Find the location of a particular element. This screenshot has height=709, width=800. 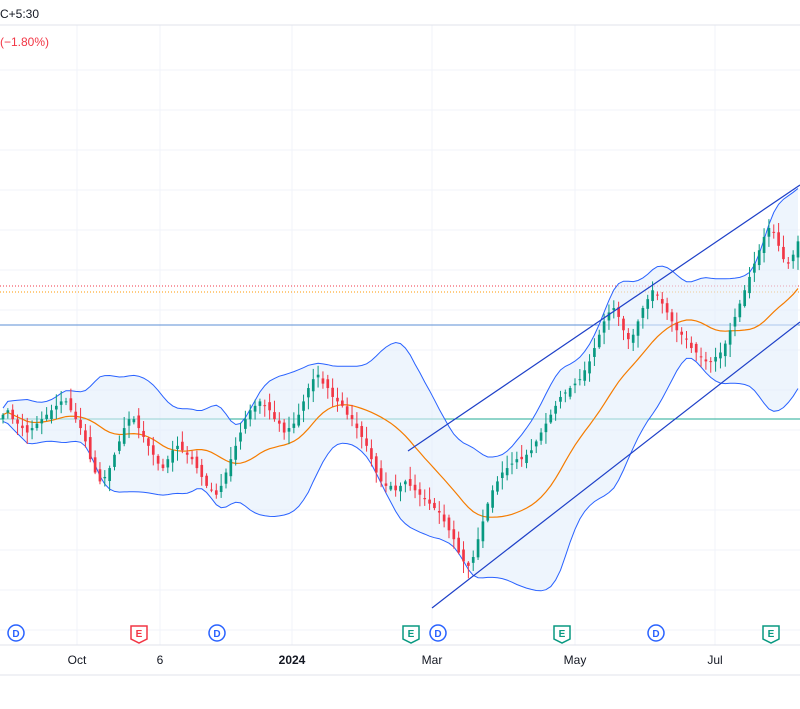

timezone-label: C+5:30 is located at coordinates (19, 14).